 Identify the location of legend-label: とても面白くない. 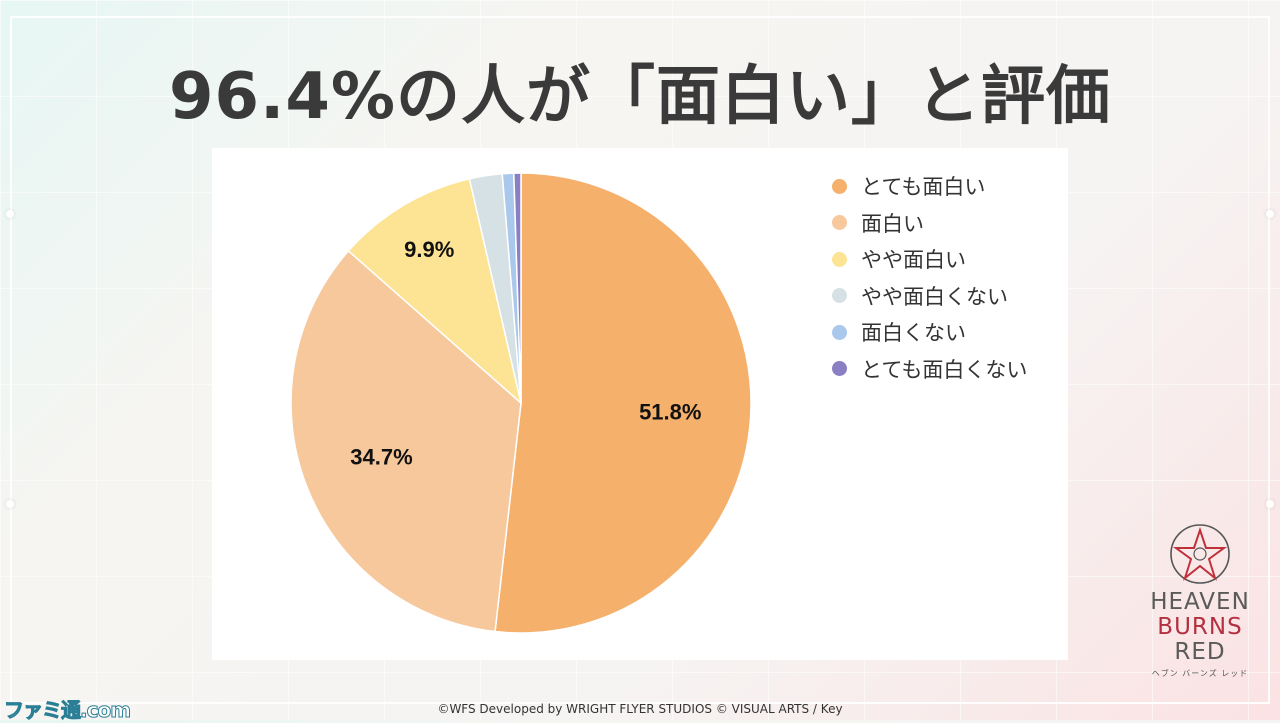
(944, 369).